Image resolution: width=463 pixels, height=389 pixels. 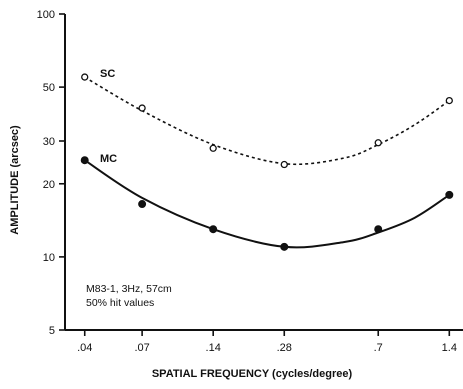 What do you see at coordinates (120, 303) in the screenshot?
I see `annotation-line-2: 50% hit values` at bounding box center [120, 303].